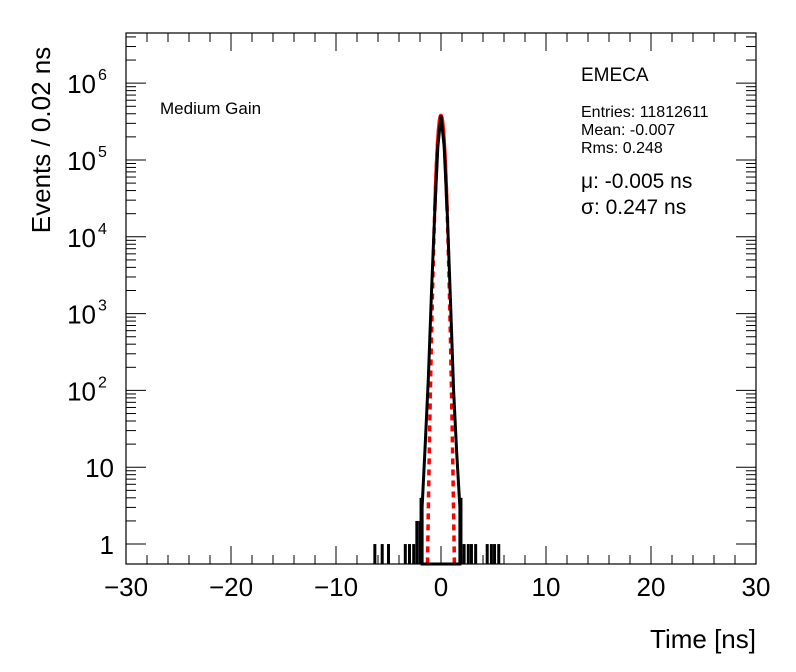 This screenshot has width=796, height=672. Describe the element at coordinates (636, 181) in the screenshot. I see `fit-mu-label: μ: -0.005 ns` at that location.